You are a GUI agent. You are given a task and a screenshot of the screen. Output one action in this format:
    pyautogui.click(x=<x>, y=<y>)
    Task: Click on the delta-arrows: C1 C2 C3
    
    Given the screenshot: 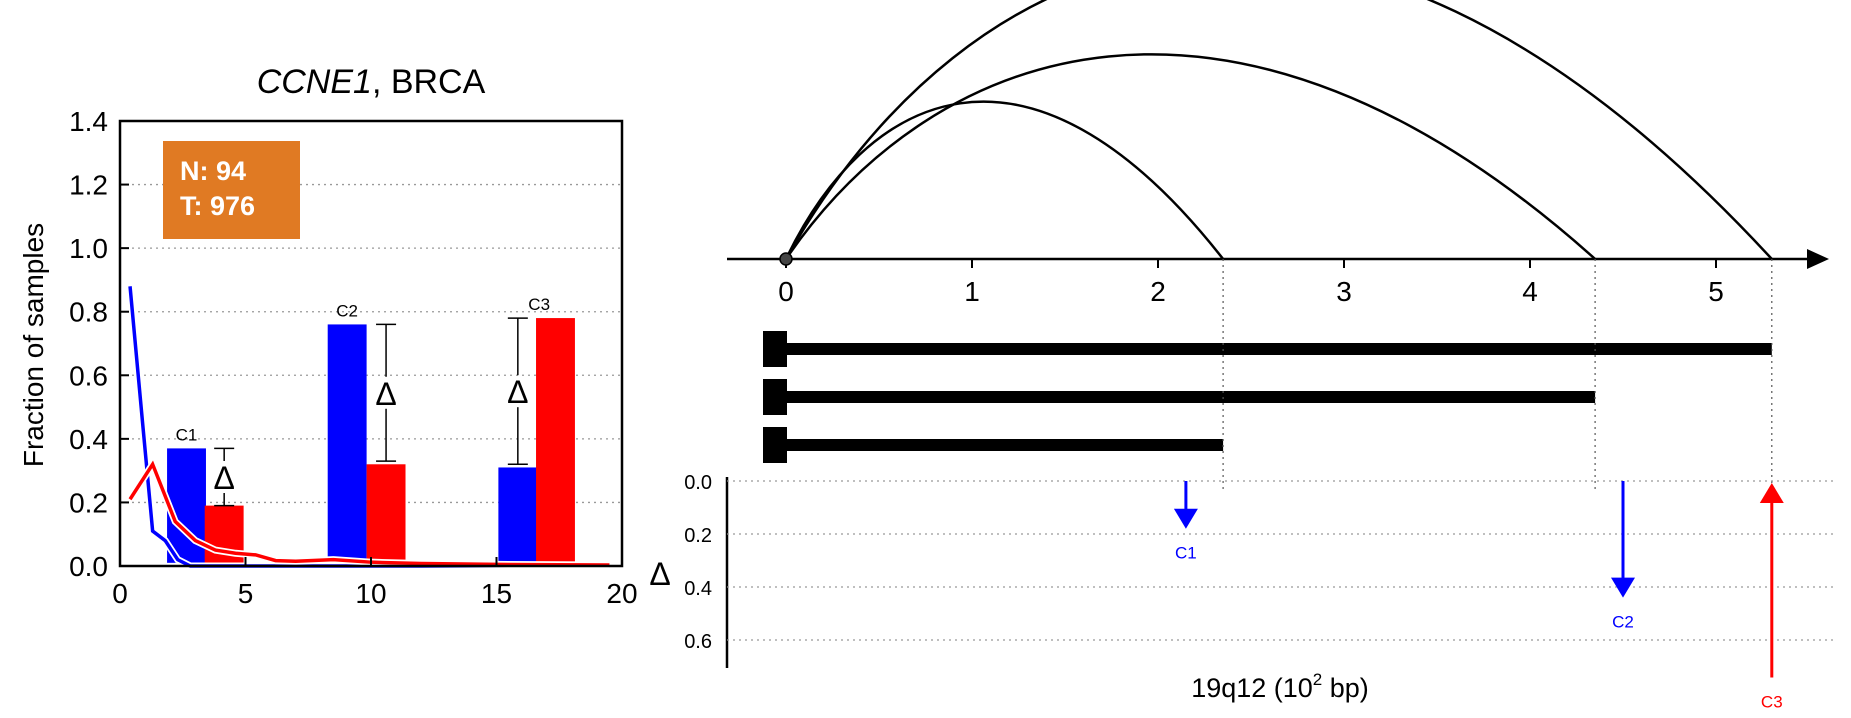 What is the action you would take?
    pyautogui.click(x=1478, y=596)
    